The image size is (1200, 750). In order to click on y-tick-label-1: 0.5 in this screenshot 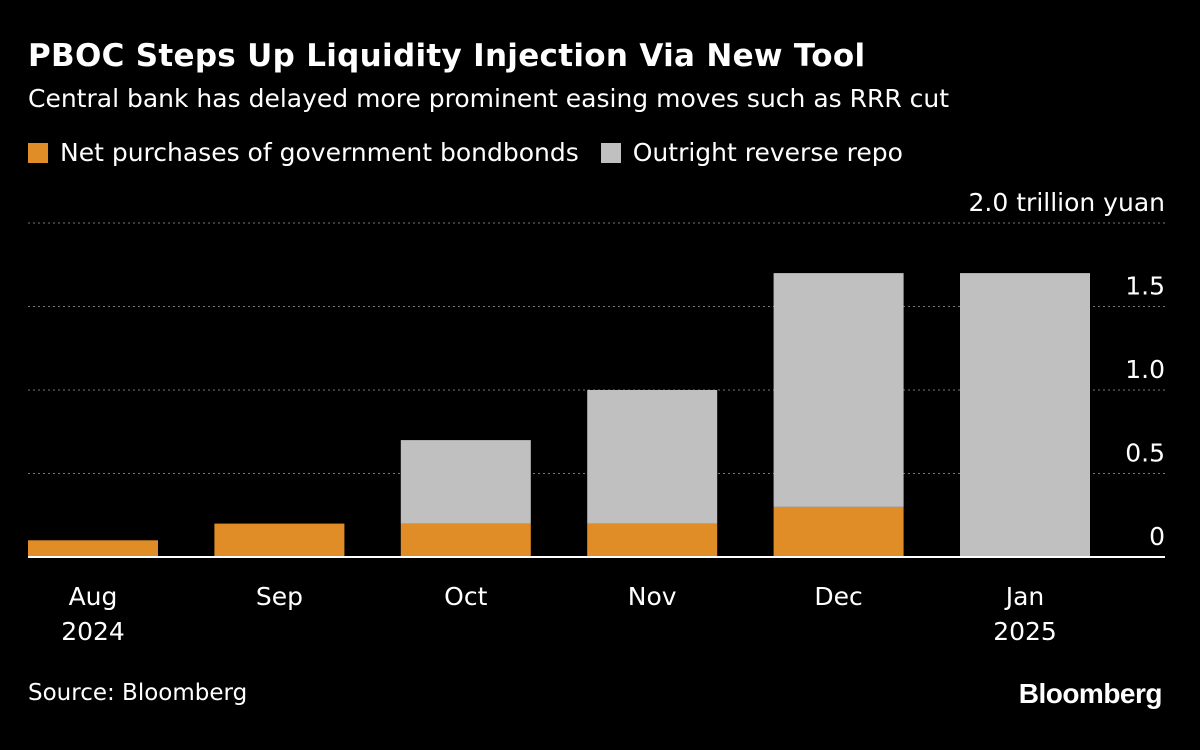, I will do `click(1145, 453)`.